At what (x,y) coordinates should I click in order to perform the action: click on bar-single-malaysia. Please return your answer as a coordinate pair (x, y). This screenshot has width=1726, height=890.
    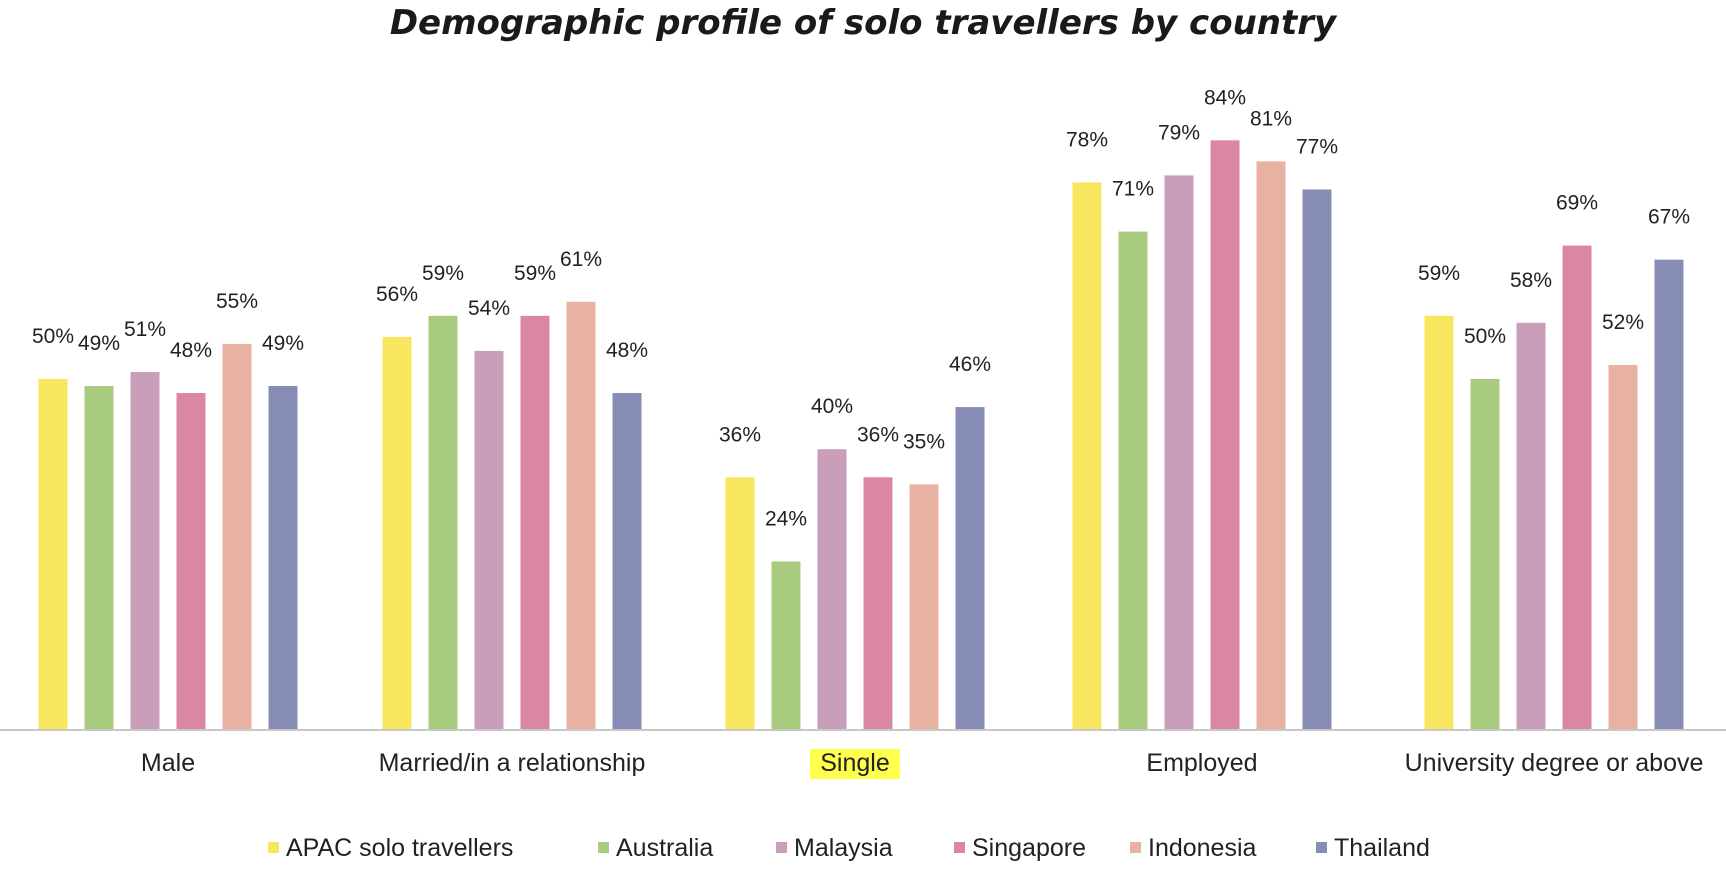
    Looking at the image, I should click on (832, 589).